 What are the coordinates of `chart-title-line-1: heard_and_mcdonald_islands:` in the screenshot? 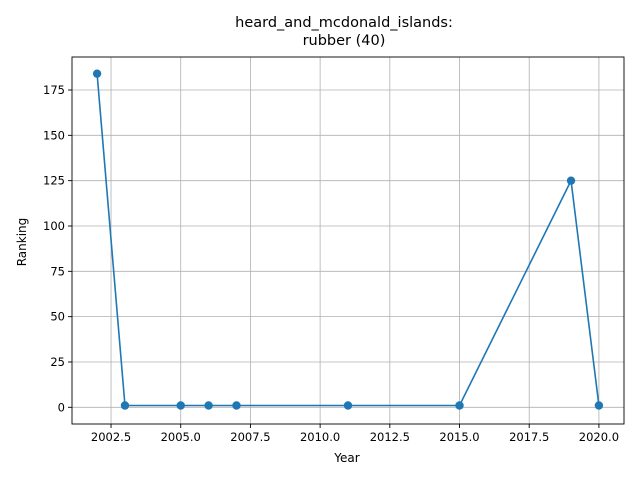 It's located at (344, 23).